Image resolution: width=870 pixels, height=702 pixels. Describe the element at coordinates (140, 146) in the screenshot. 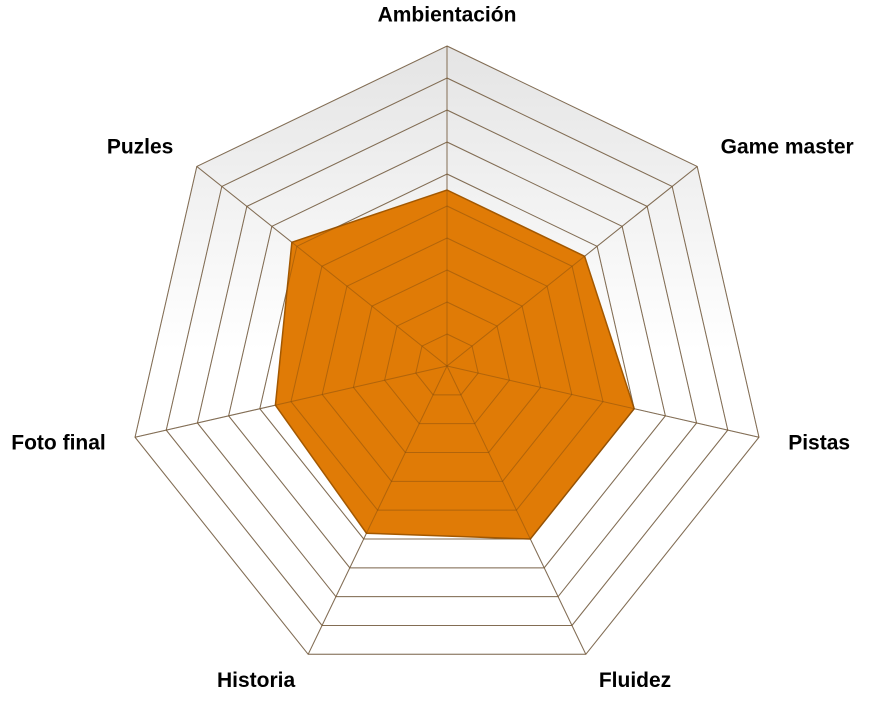

I see `category-label: Puzles` at that location.